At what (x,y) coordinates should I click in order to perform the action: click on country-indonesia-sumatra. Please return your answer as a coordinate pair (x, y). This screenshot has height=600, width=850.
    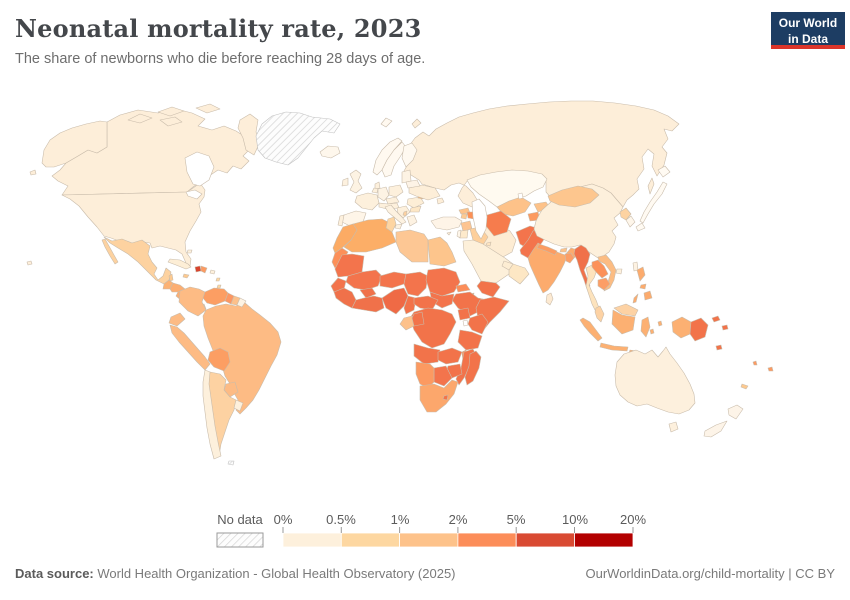
    Looking at the image, I should click on (591, 329).